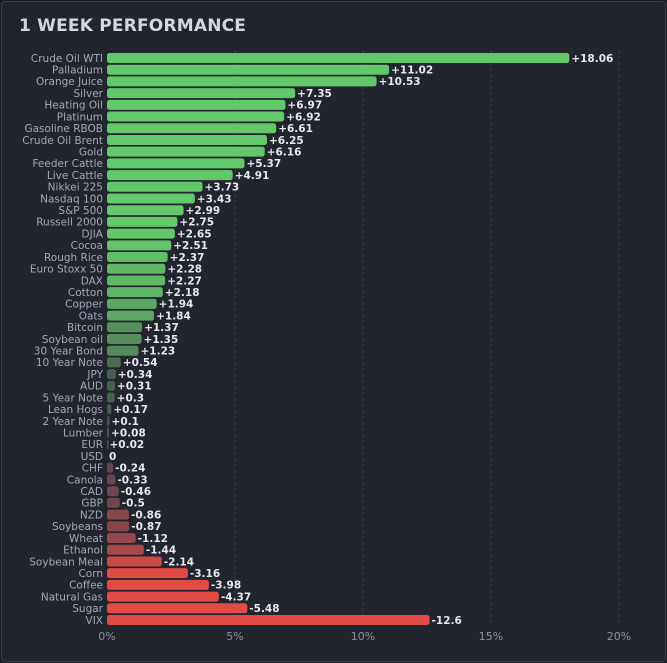 This screenshot has width=667, height=663. What do you see at coordinates (72, 597) in the screenshot?
I see `category-label: Natural Gas` at bounding box center [72, 597].